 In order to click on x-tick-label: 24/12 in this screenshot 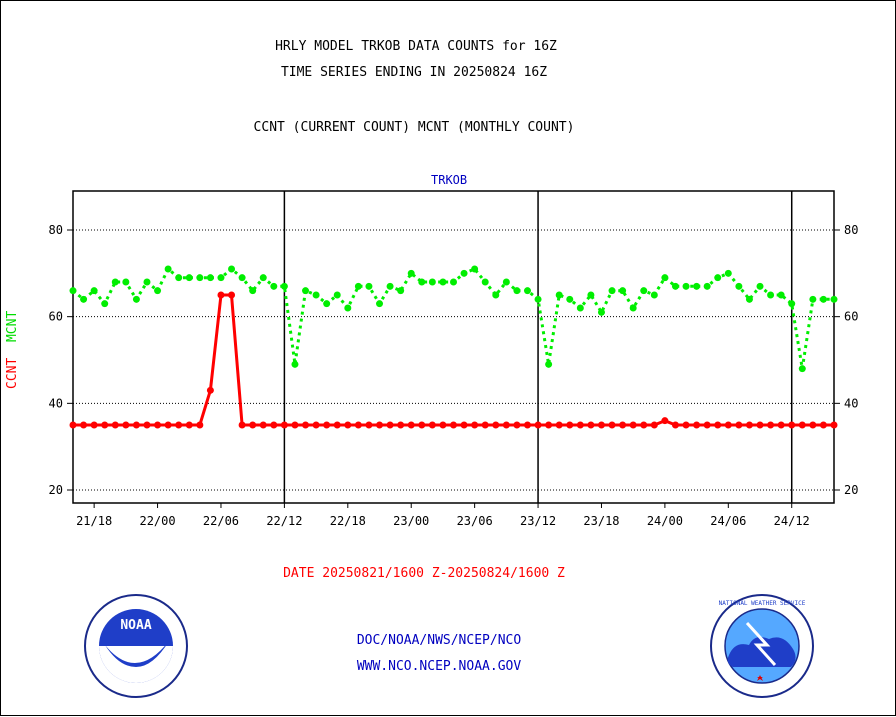, I will do `click(792, 521)`.